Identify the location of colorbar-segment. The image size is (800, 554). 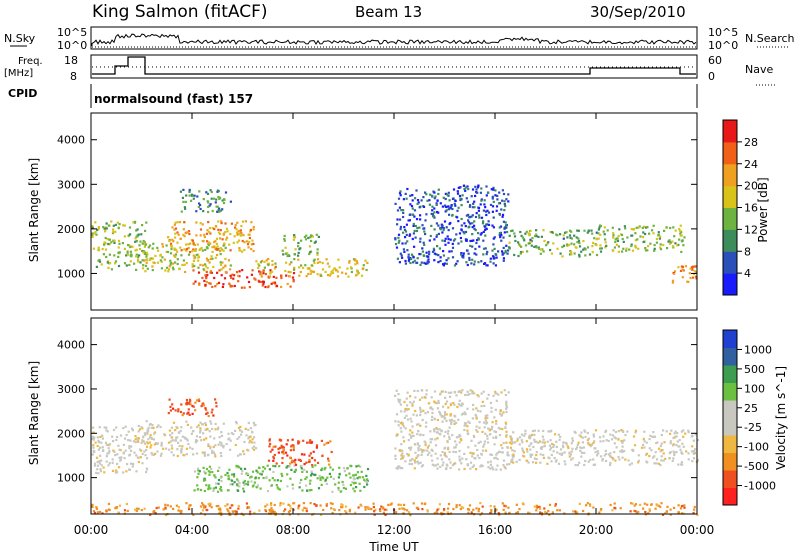
(730, 196).